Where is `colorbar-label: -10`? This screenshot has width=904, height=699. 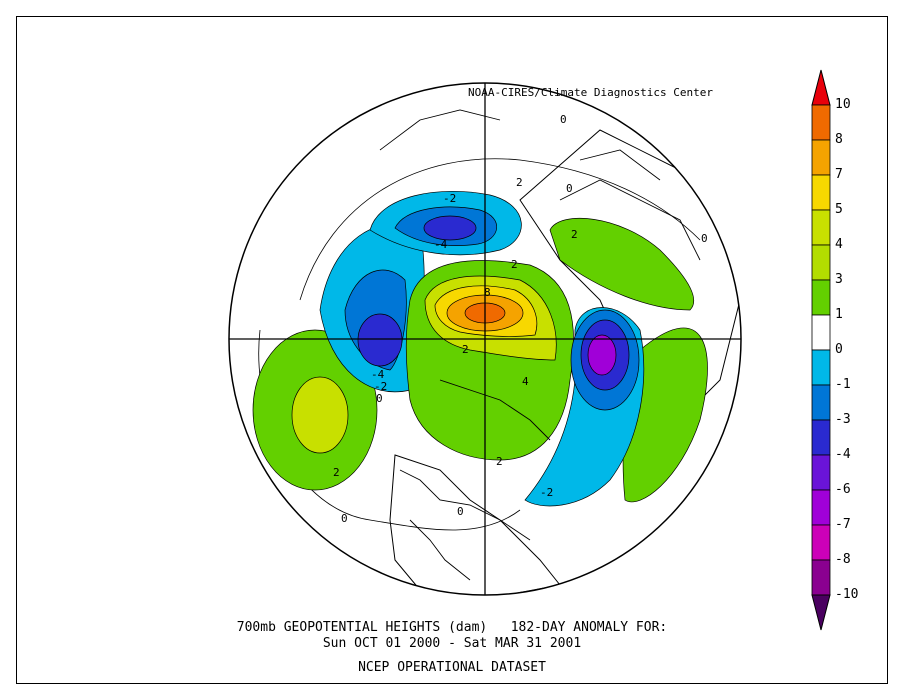 colorbar-label: -10 is located at coordinates (847, 594).